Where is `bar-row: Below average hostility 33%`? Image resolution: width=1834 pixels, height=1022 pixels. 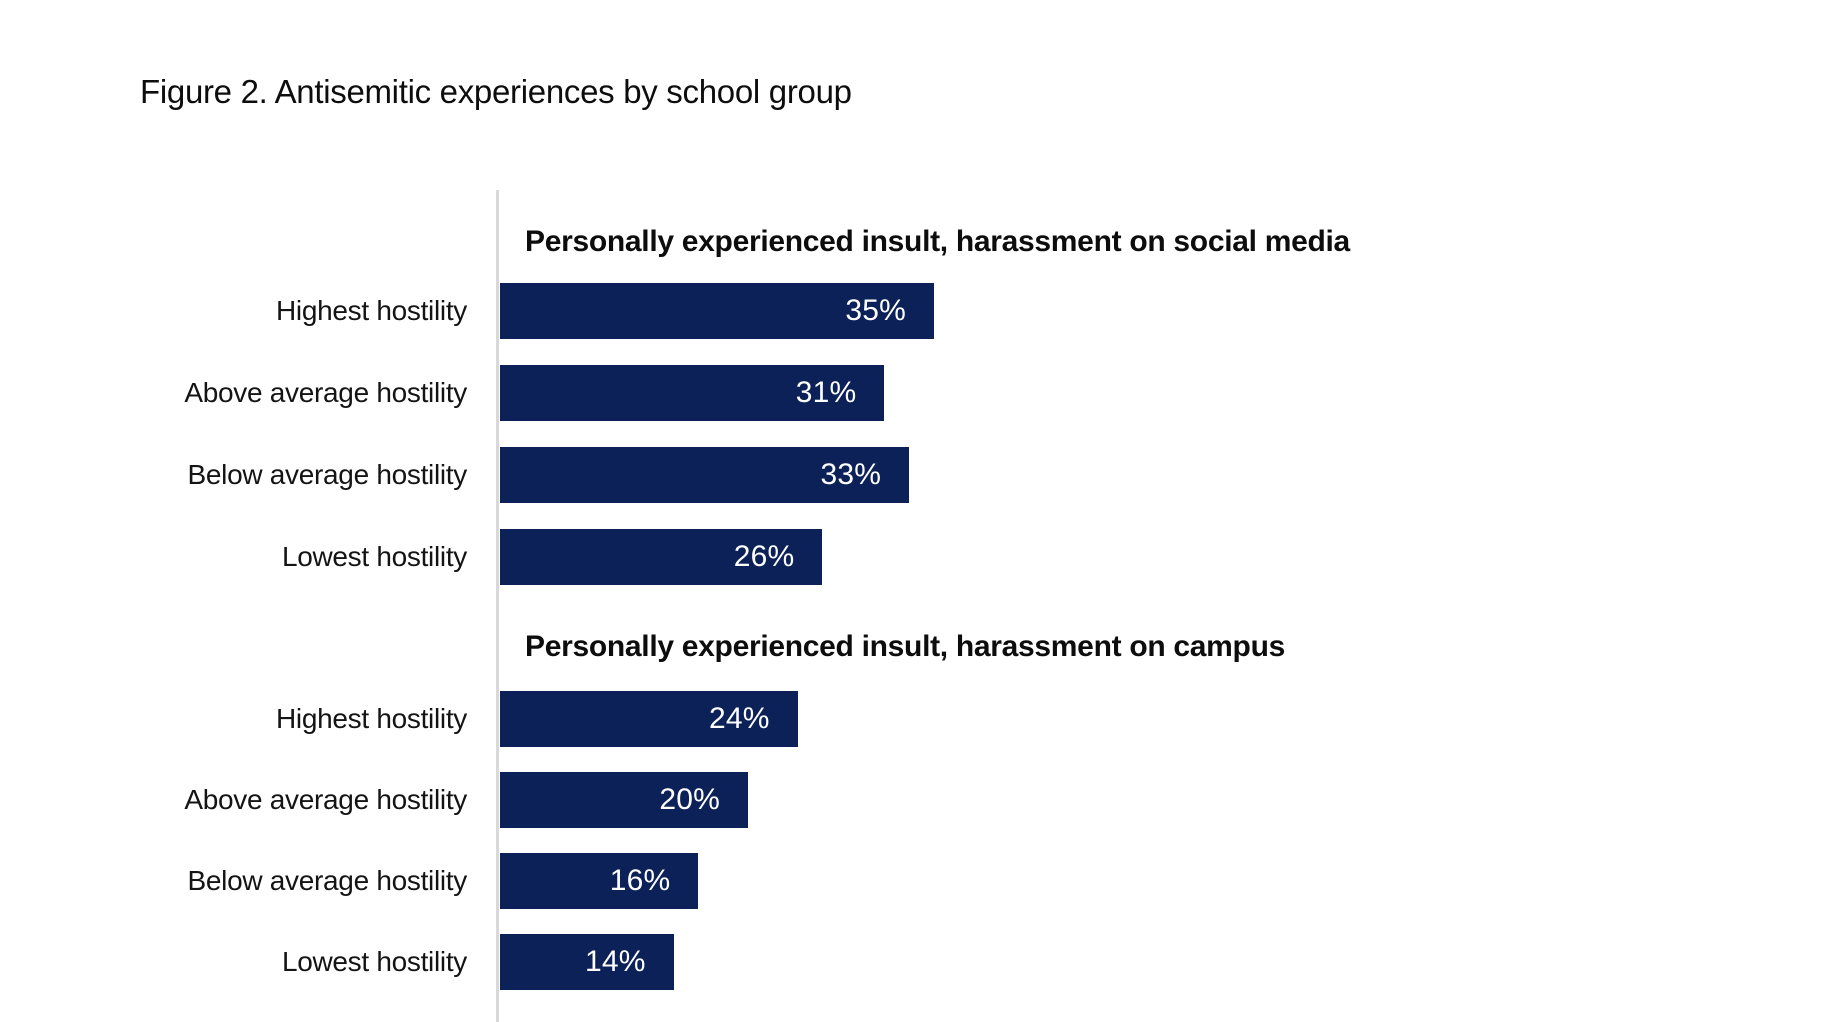 bar-row: Below average hostility 33% is located at coordinates (917, 475).